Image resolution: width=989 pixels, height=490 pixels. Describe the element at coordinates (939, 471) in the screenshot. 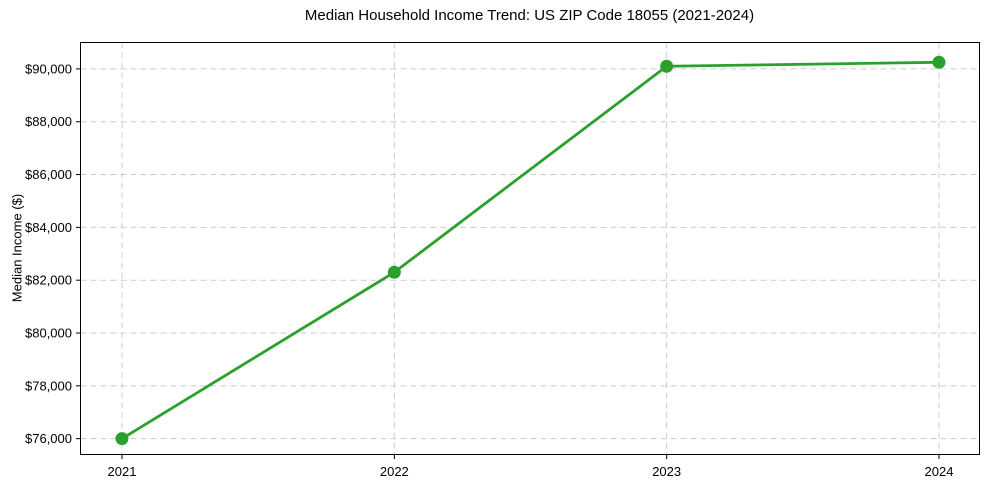

I see `x-tick-label: 2024` at that location.